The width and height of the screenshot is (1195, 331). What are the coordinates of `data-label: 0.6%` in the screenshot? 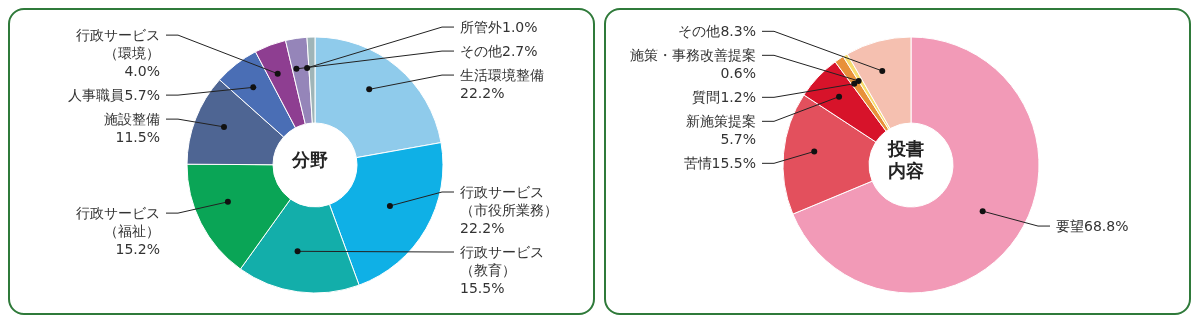 It's located at (738, 73).